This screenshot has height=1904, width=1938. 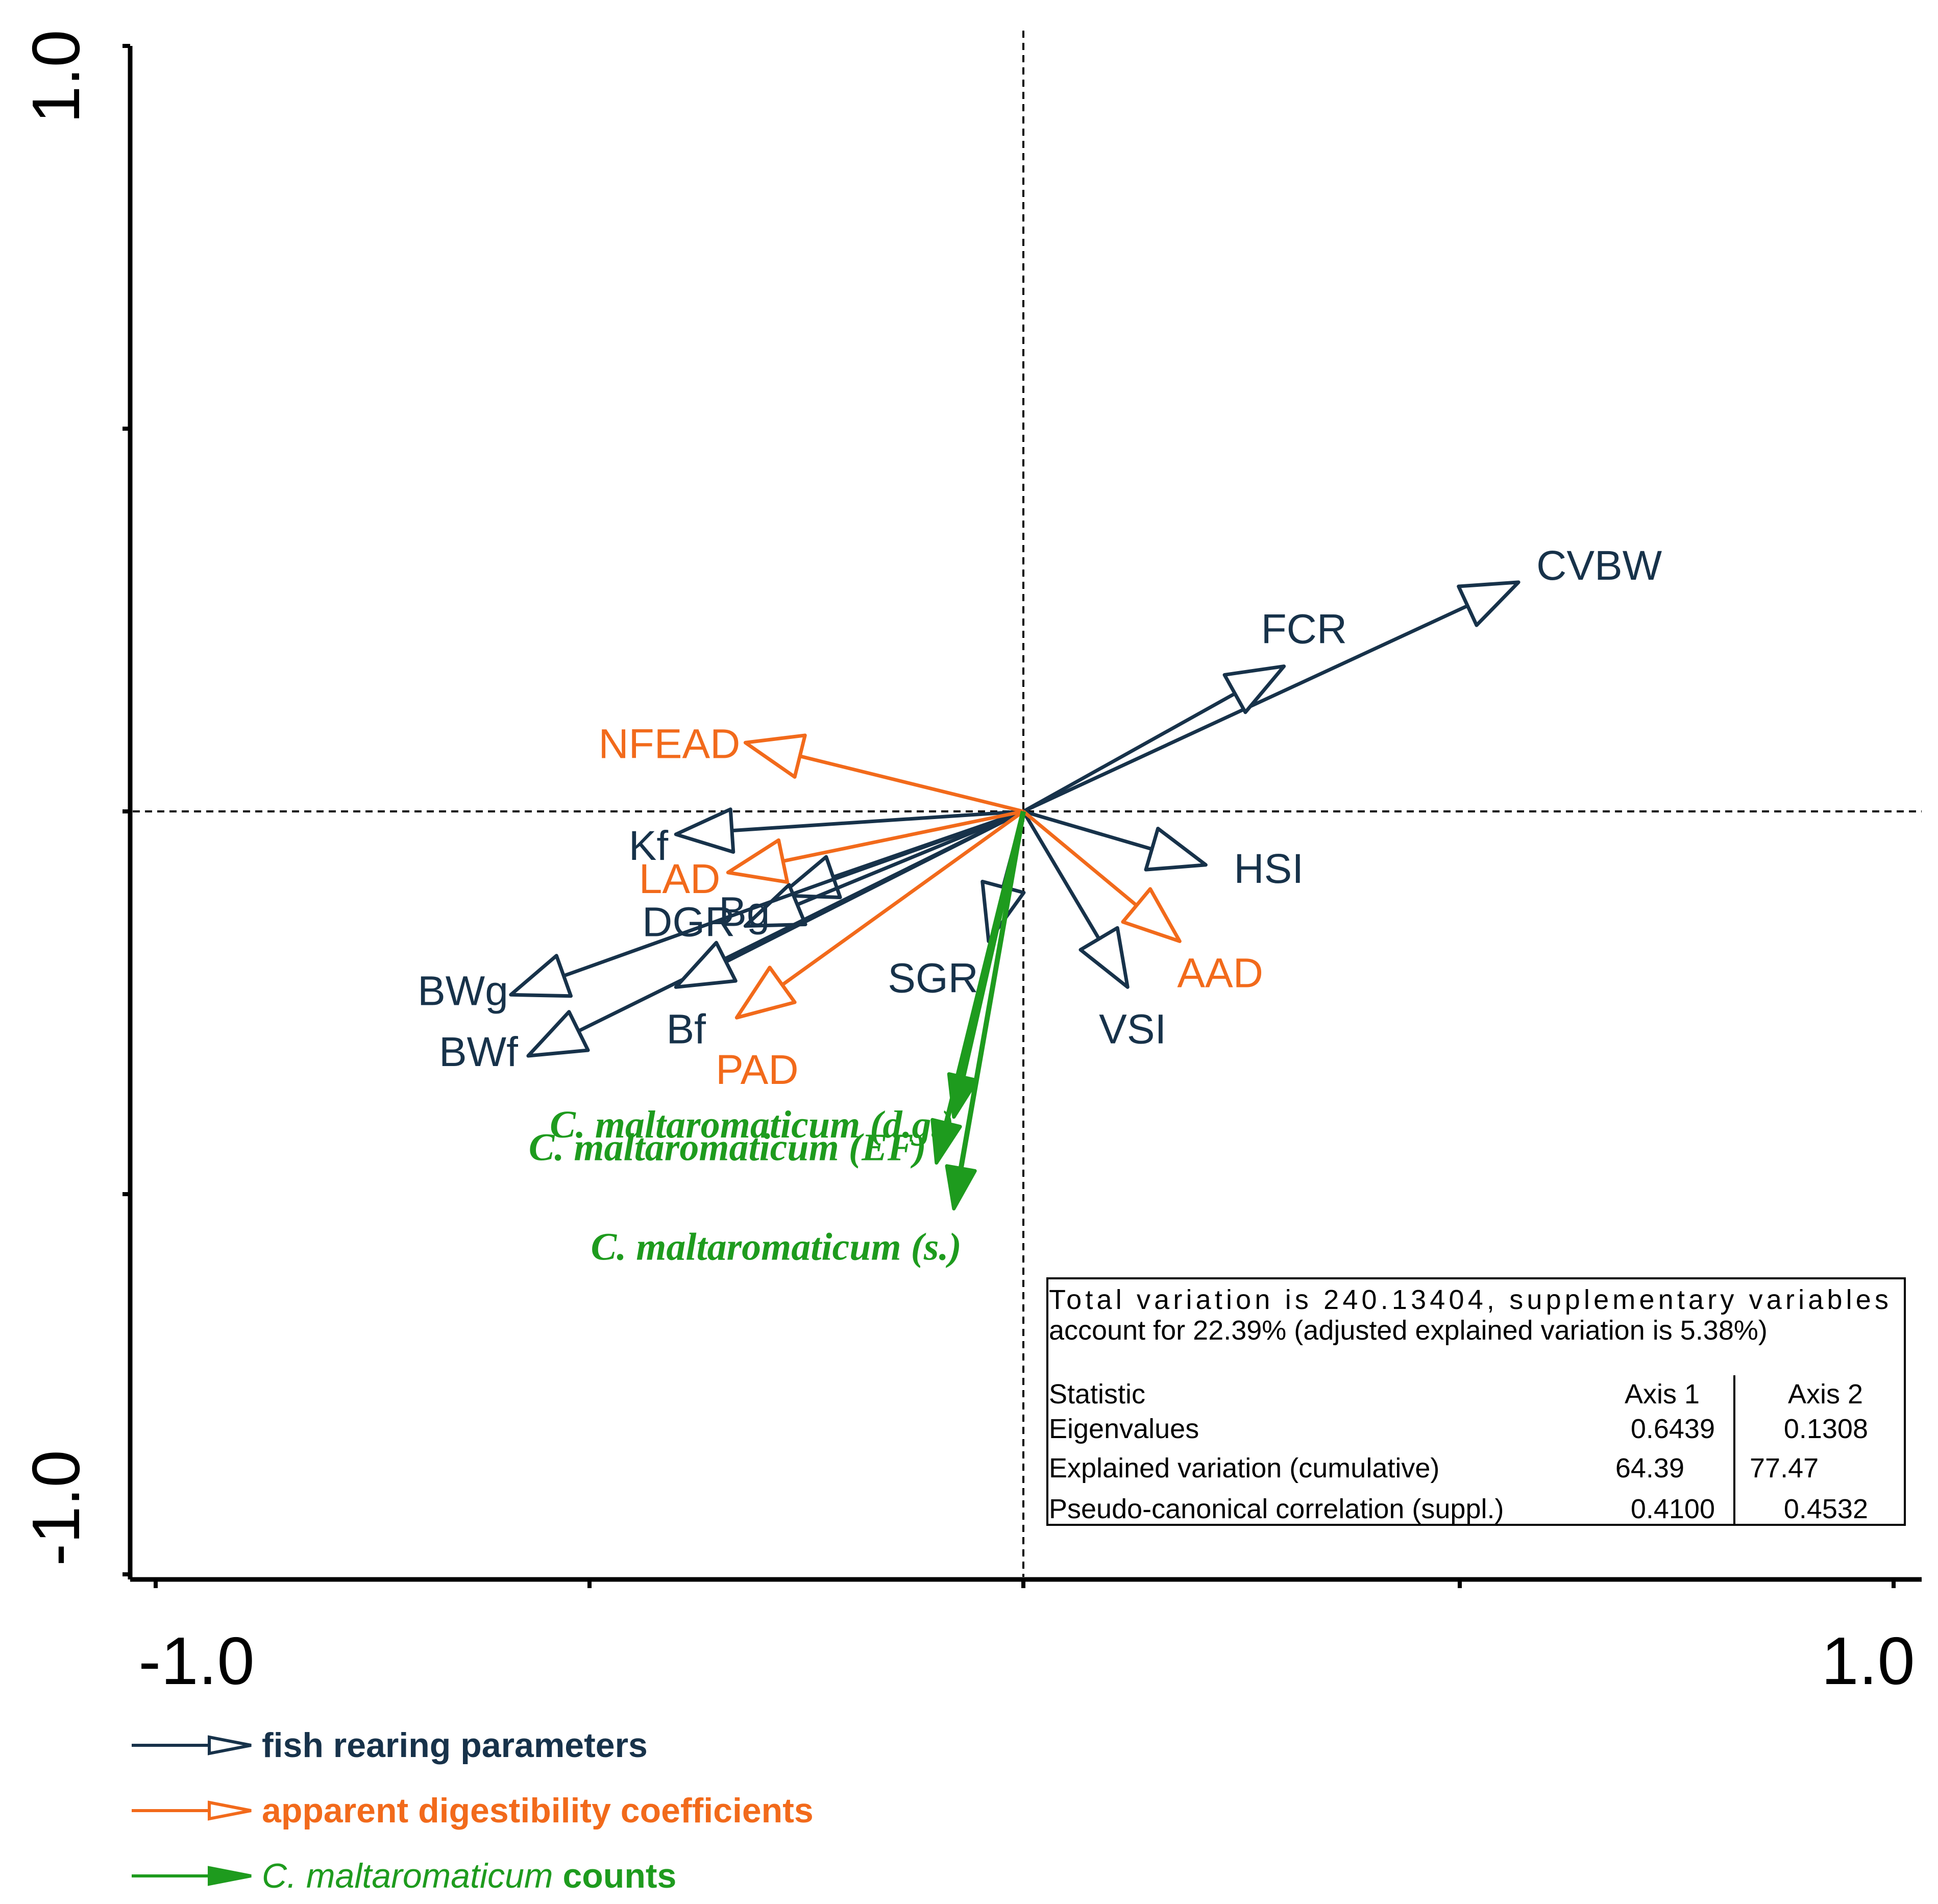 What do you see at coordinates (55, 1508) in the screenshot?
I see `y-tick-label-bottom: -1.0` at bounding box center [55, 1508].